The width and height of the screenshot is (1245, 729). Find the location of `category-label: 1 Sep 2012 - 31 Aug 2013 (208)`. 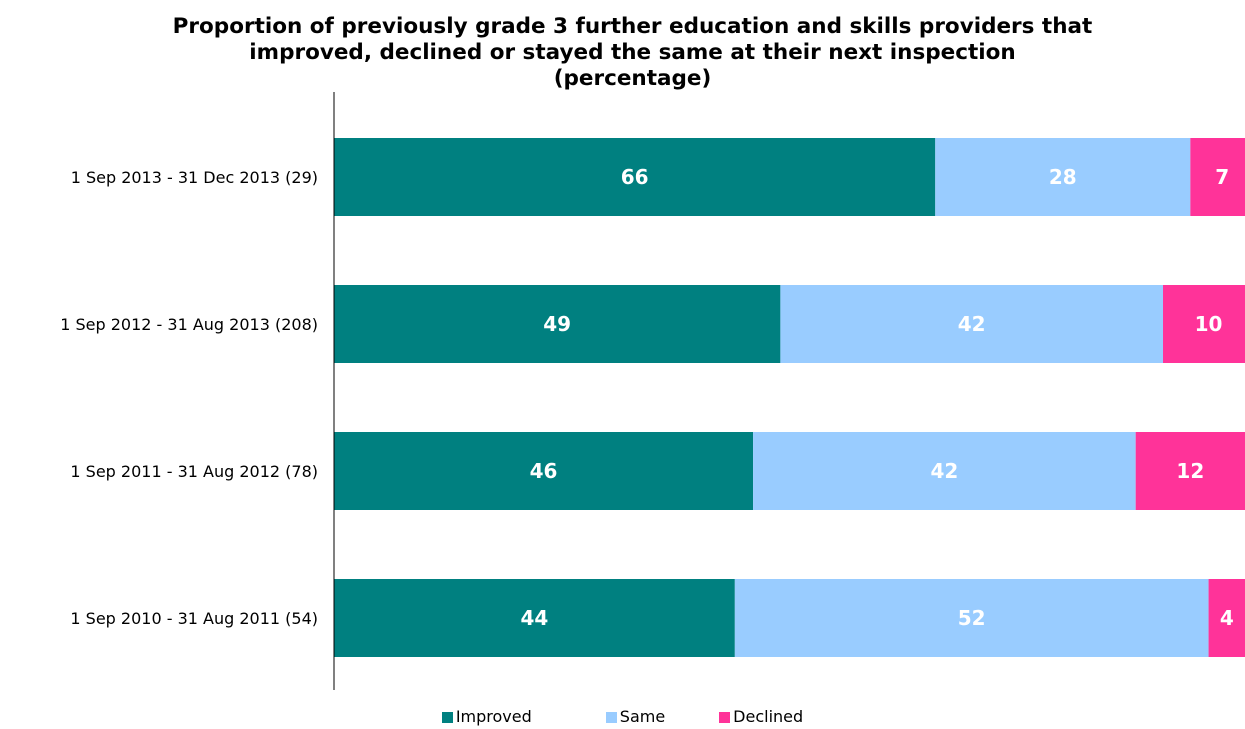

category-label: 1 Sep 2012 - 31 Aug 2013 (208) is located at coordinates (189, 324).